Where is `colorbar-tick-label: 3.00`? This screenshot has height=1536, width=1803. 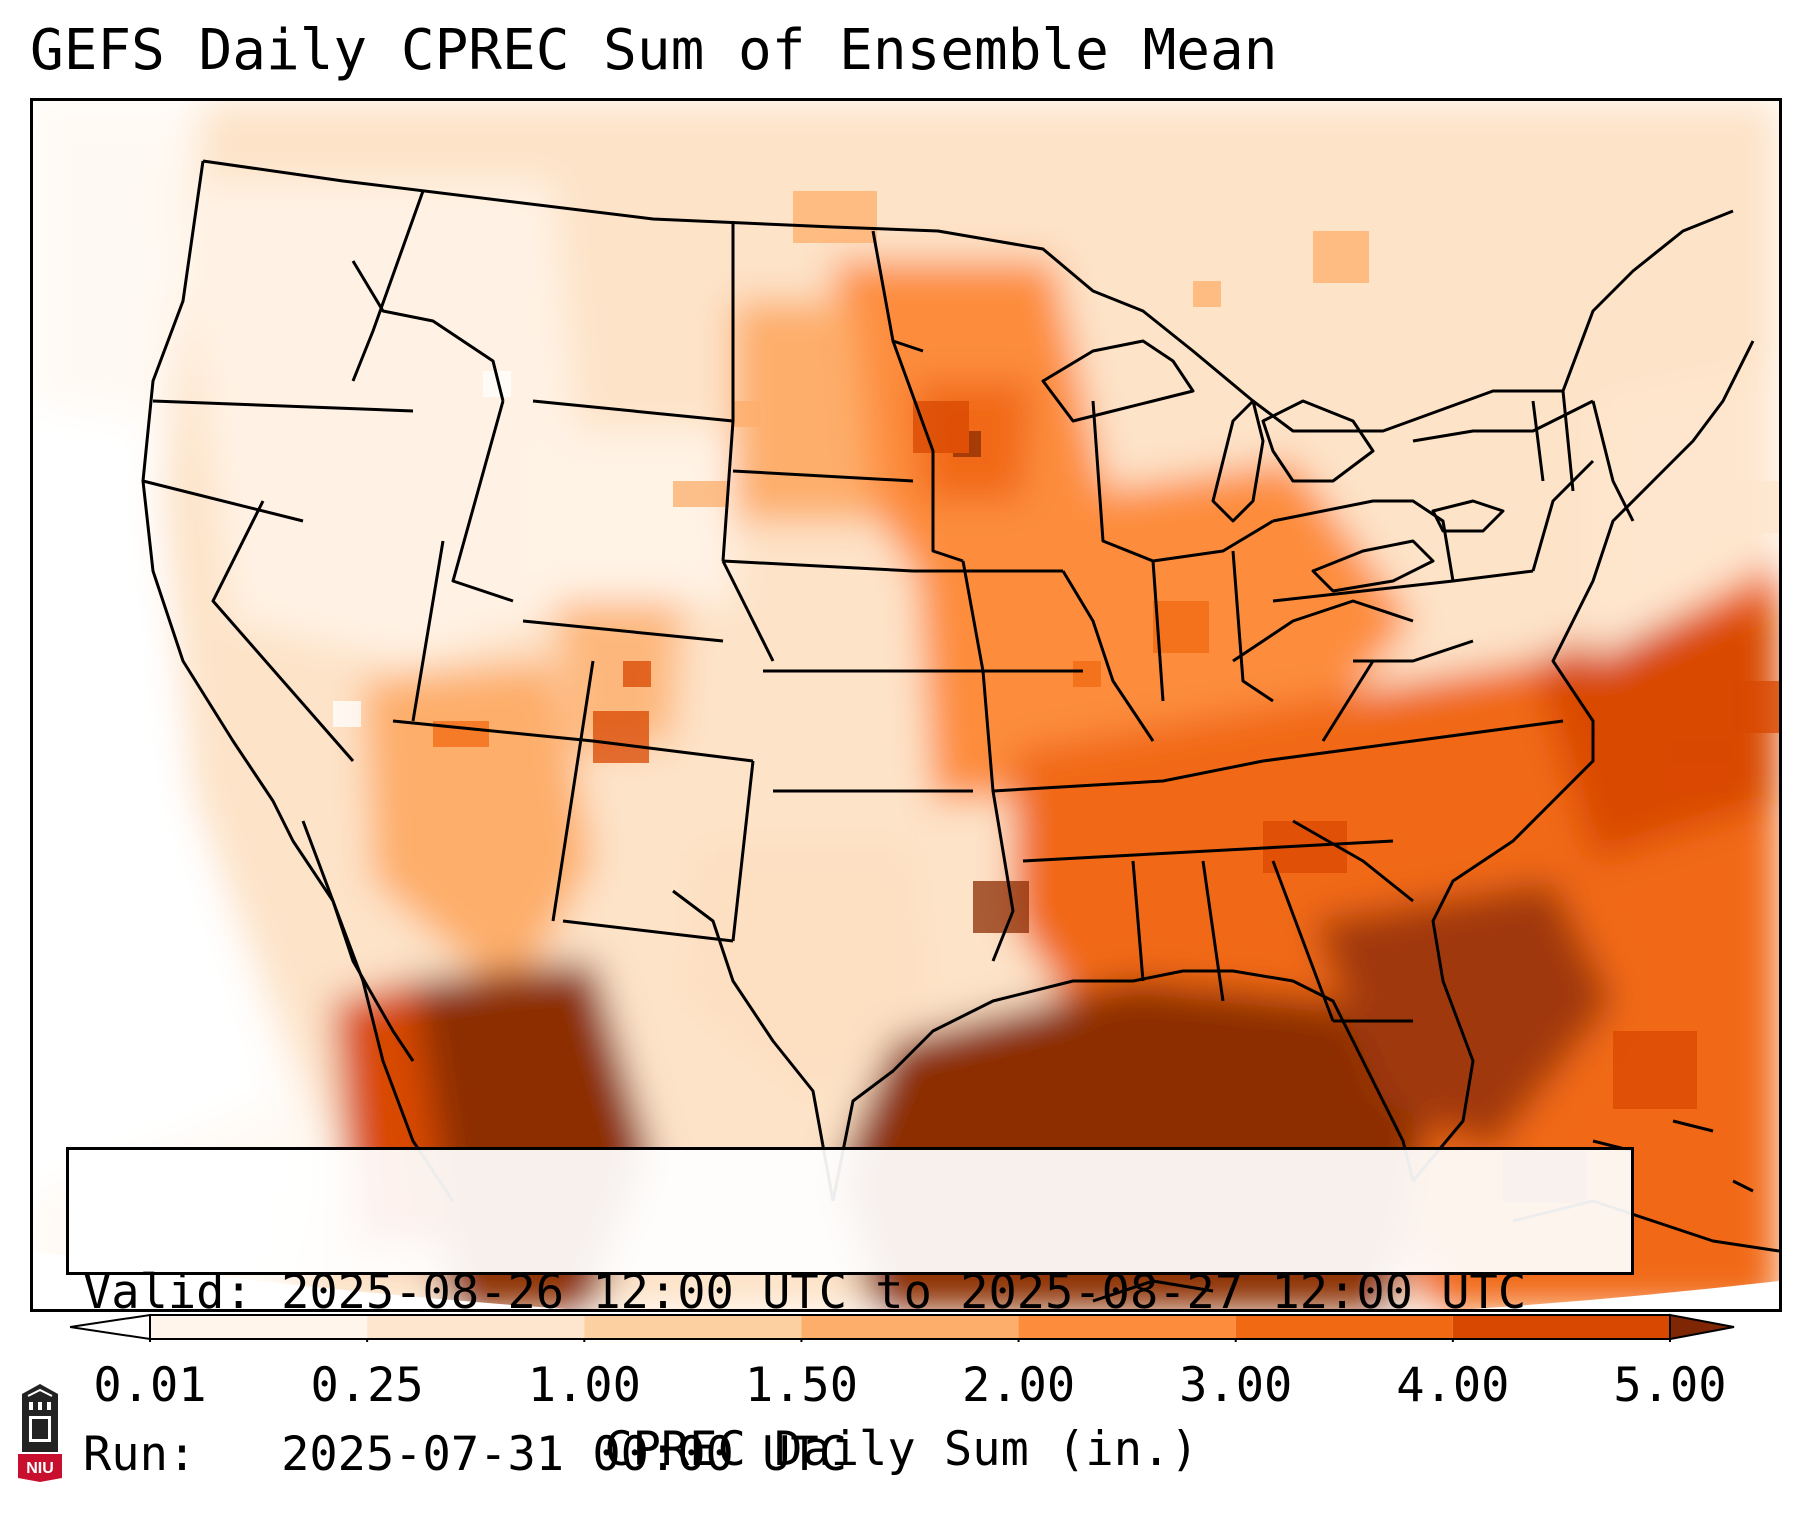
colorbar-tick-label: 3.00 is located at coordinates (1236, 1385).